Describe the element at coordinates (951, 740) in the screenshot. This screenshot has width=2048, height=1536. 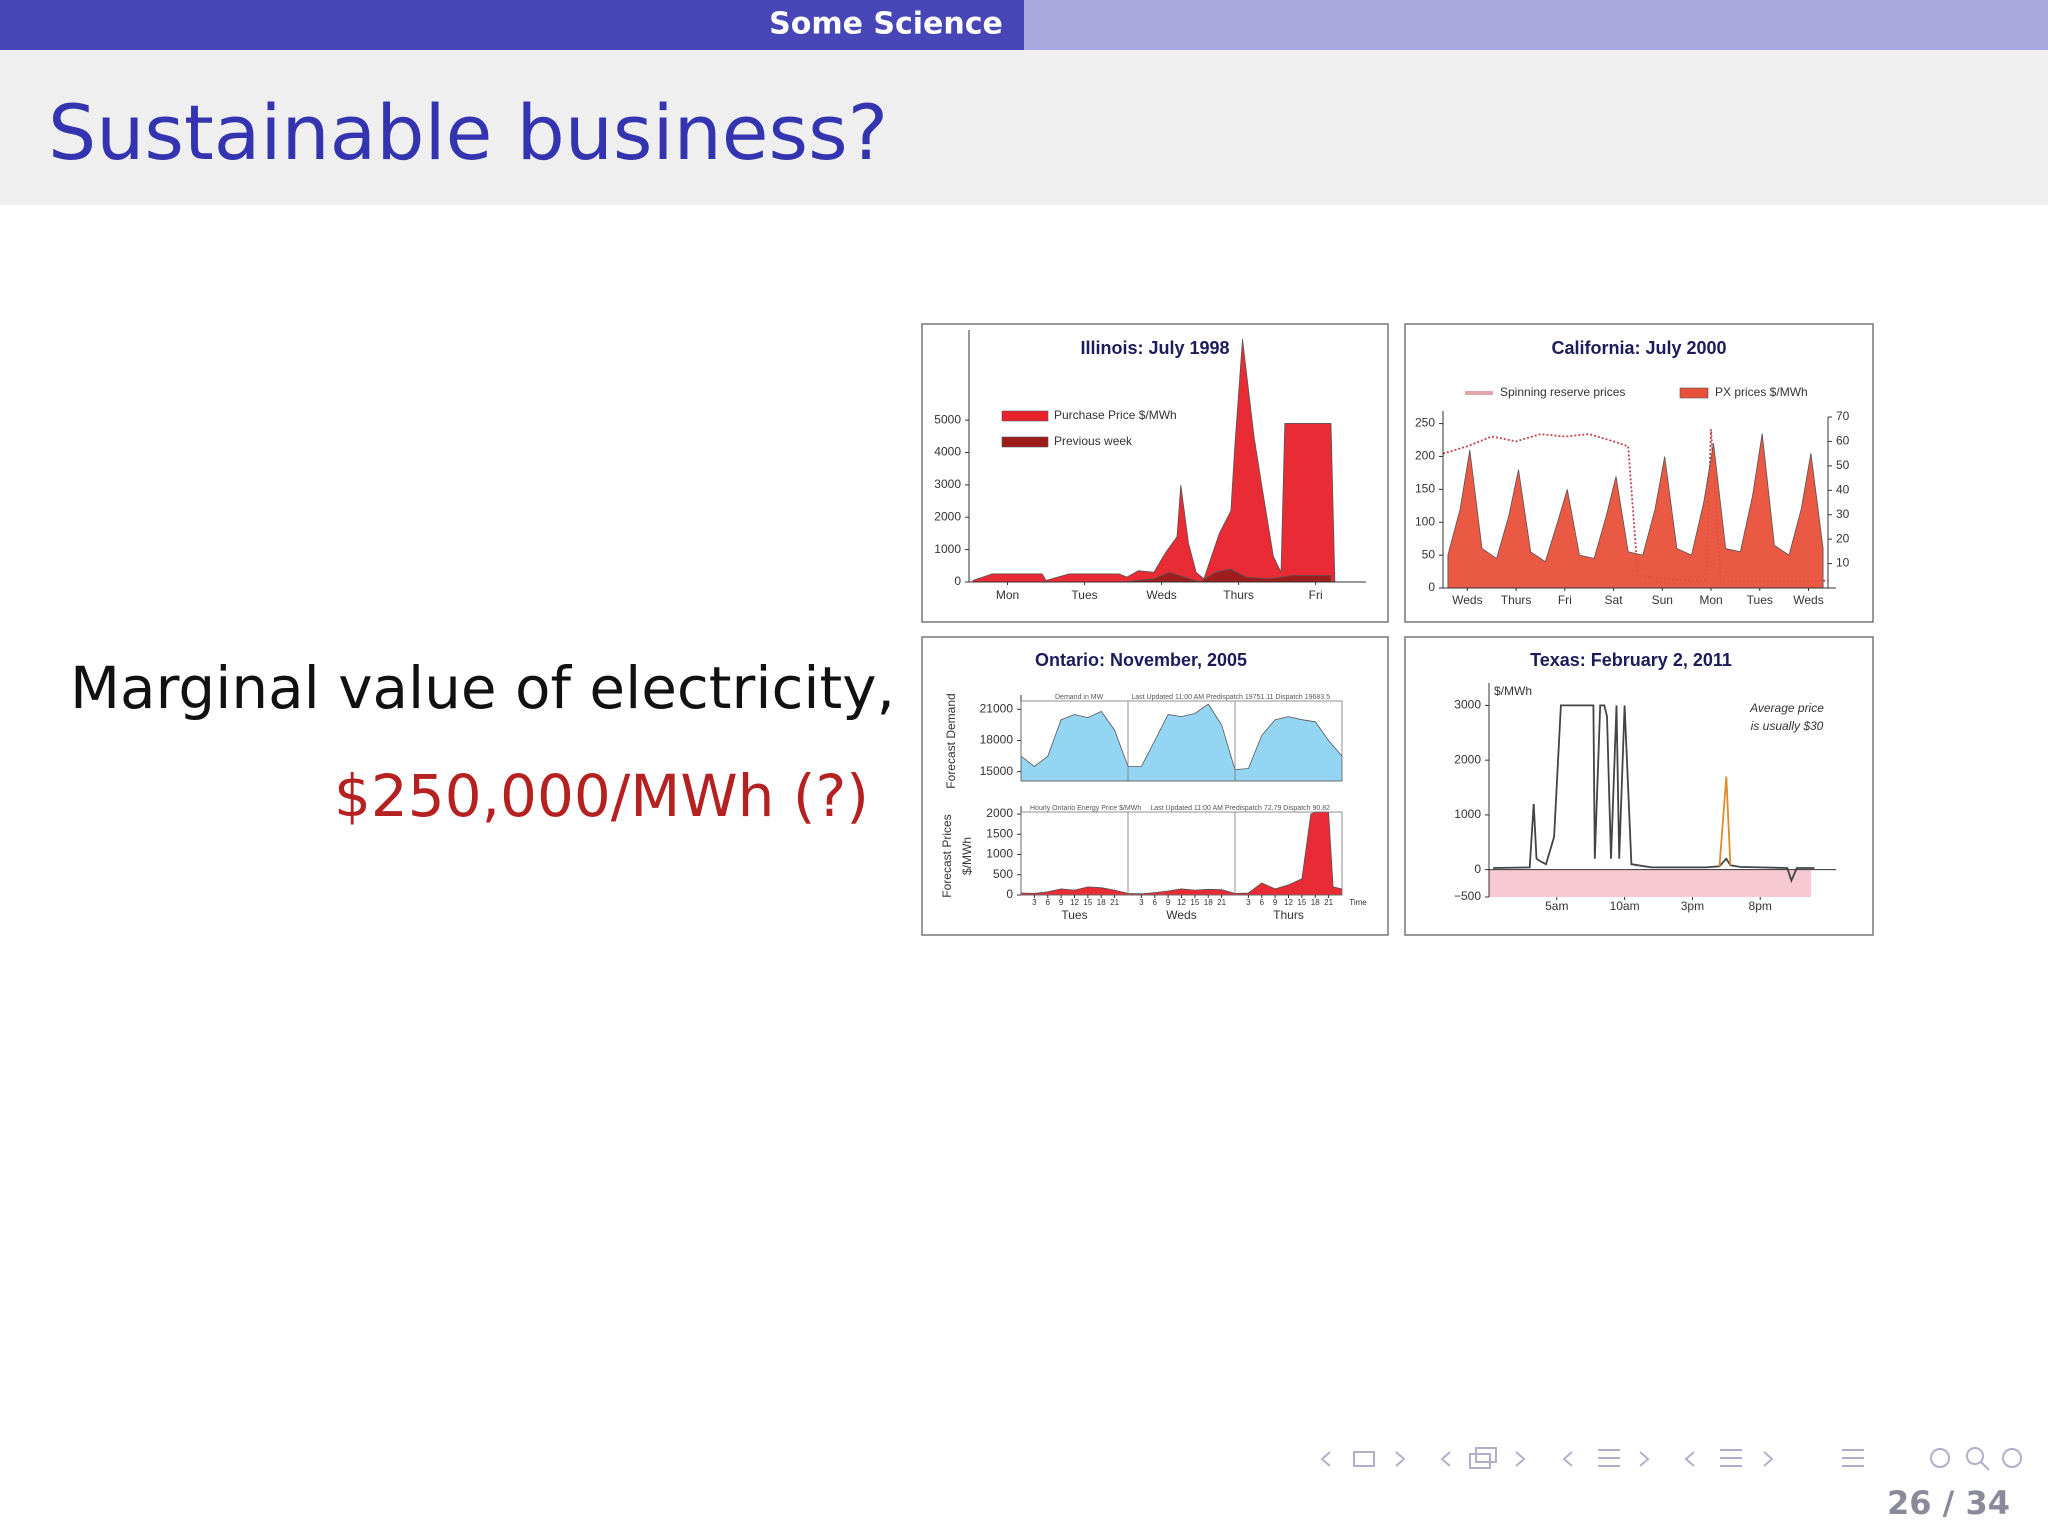
I see `y-axis-label: Forecast Demand` at that location.